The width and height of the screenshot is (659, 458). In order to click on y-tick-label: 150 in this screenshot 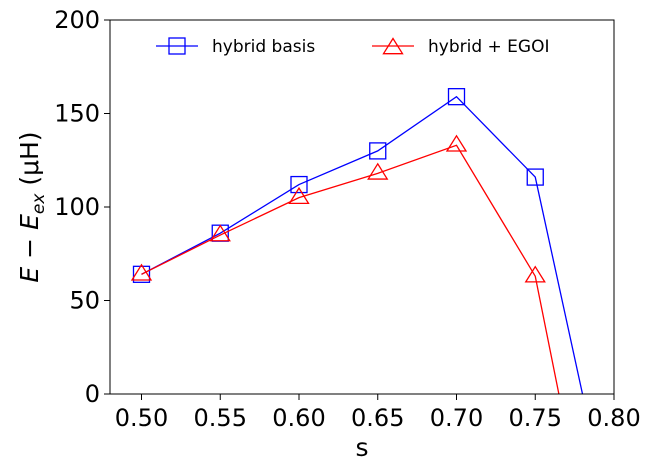, I will do `click(77, 114)`.